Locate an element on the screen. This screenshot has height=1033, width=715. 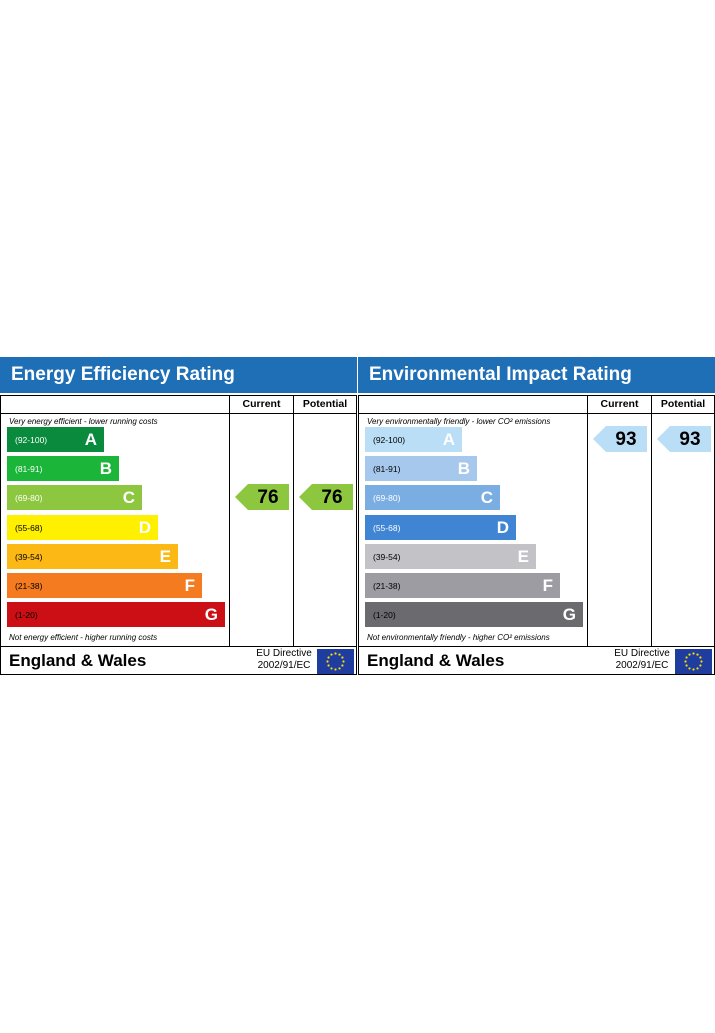
band-letter: C is located at coordinates (486, 498).